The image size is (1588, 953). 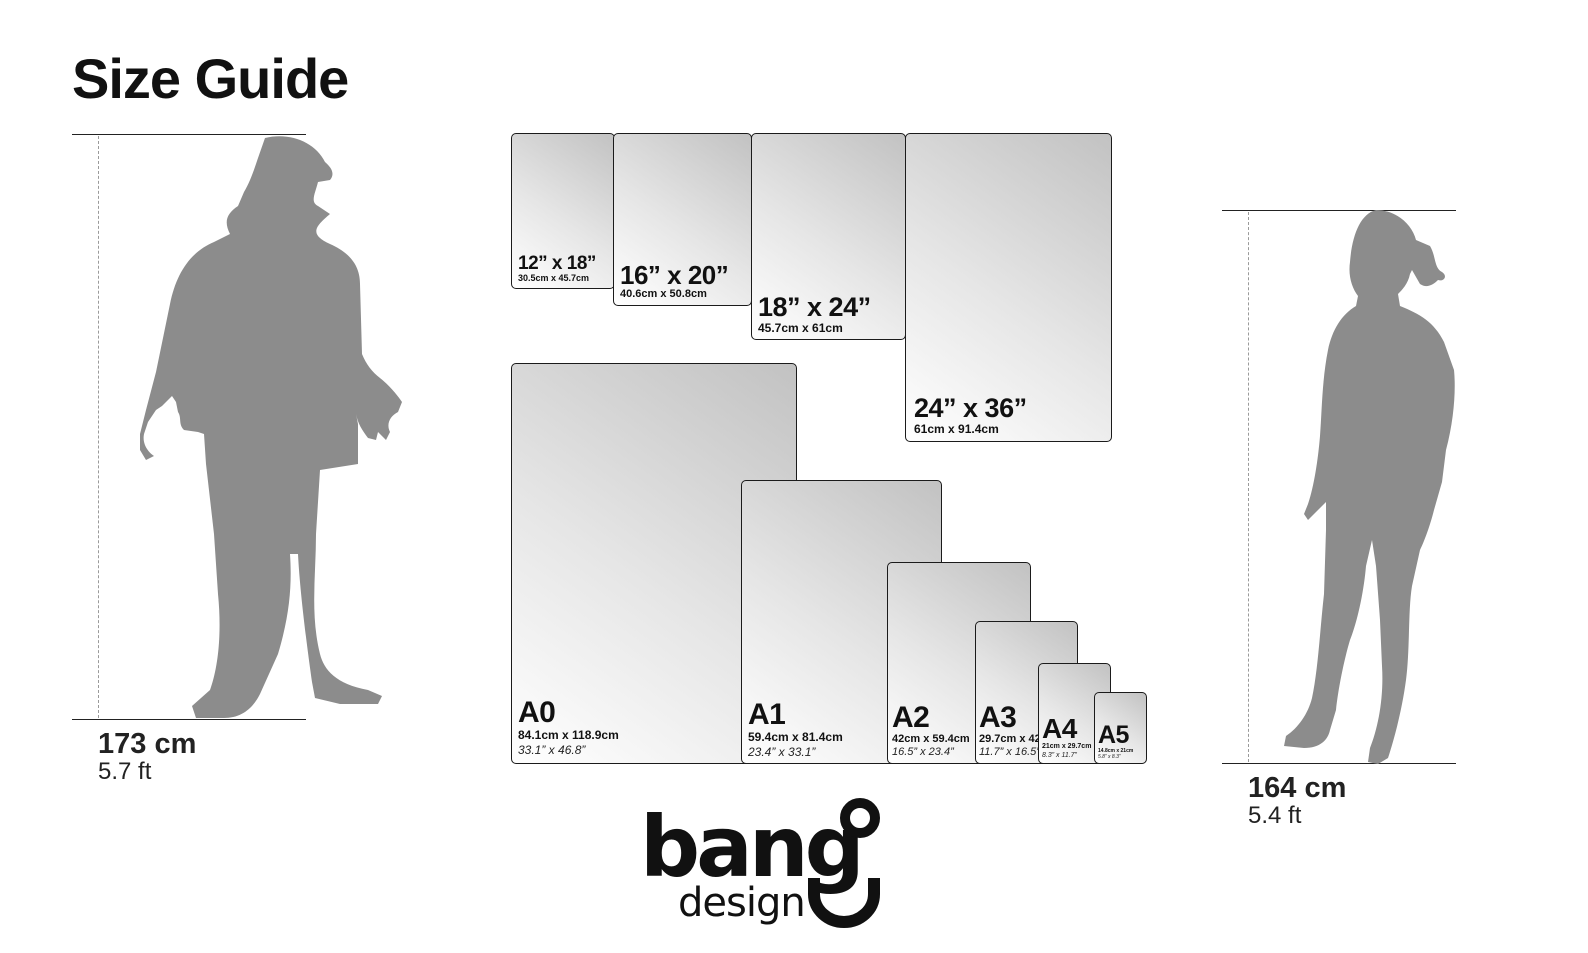 I want to click on page-title: Size Guide, so click(x=210, y=78).